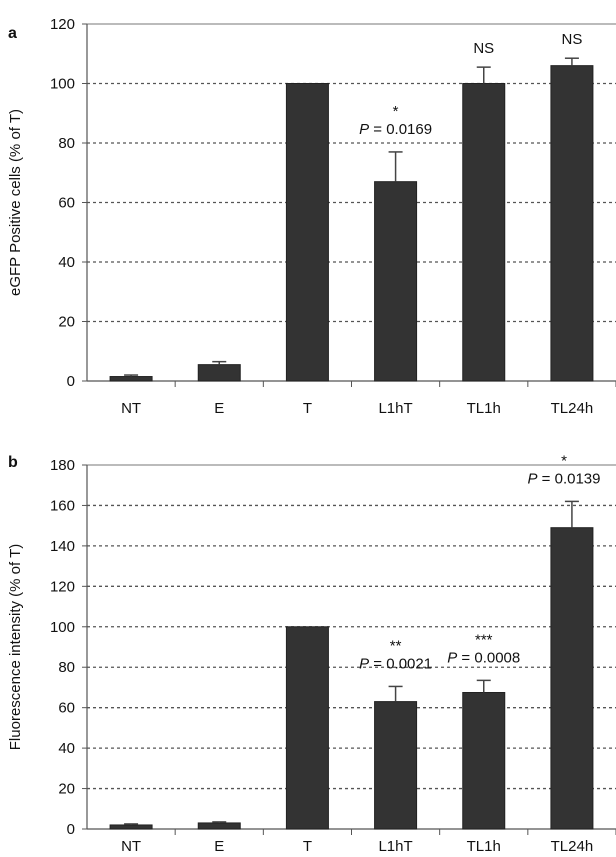  What do you see at coordinates (62, 505) in the screenshot?
I see `y-tick-label: 160` at bounding box center [62, 505].